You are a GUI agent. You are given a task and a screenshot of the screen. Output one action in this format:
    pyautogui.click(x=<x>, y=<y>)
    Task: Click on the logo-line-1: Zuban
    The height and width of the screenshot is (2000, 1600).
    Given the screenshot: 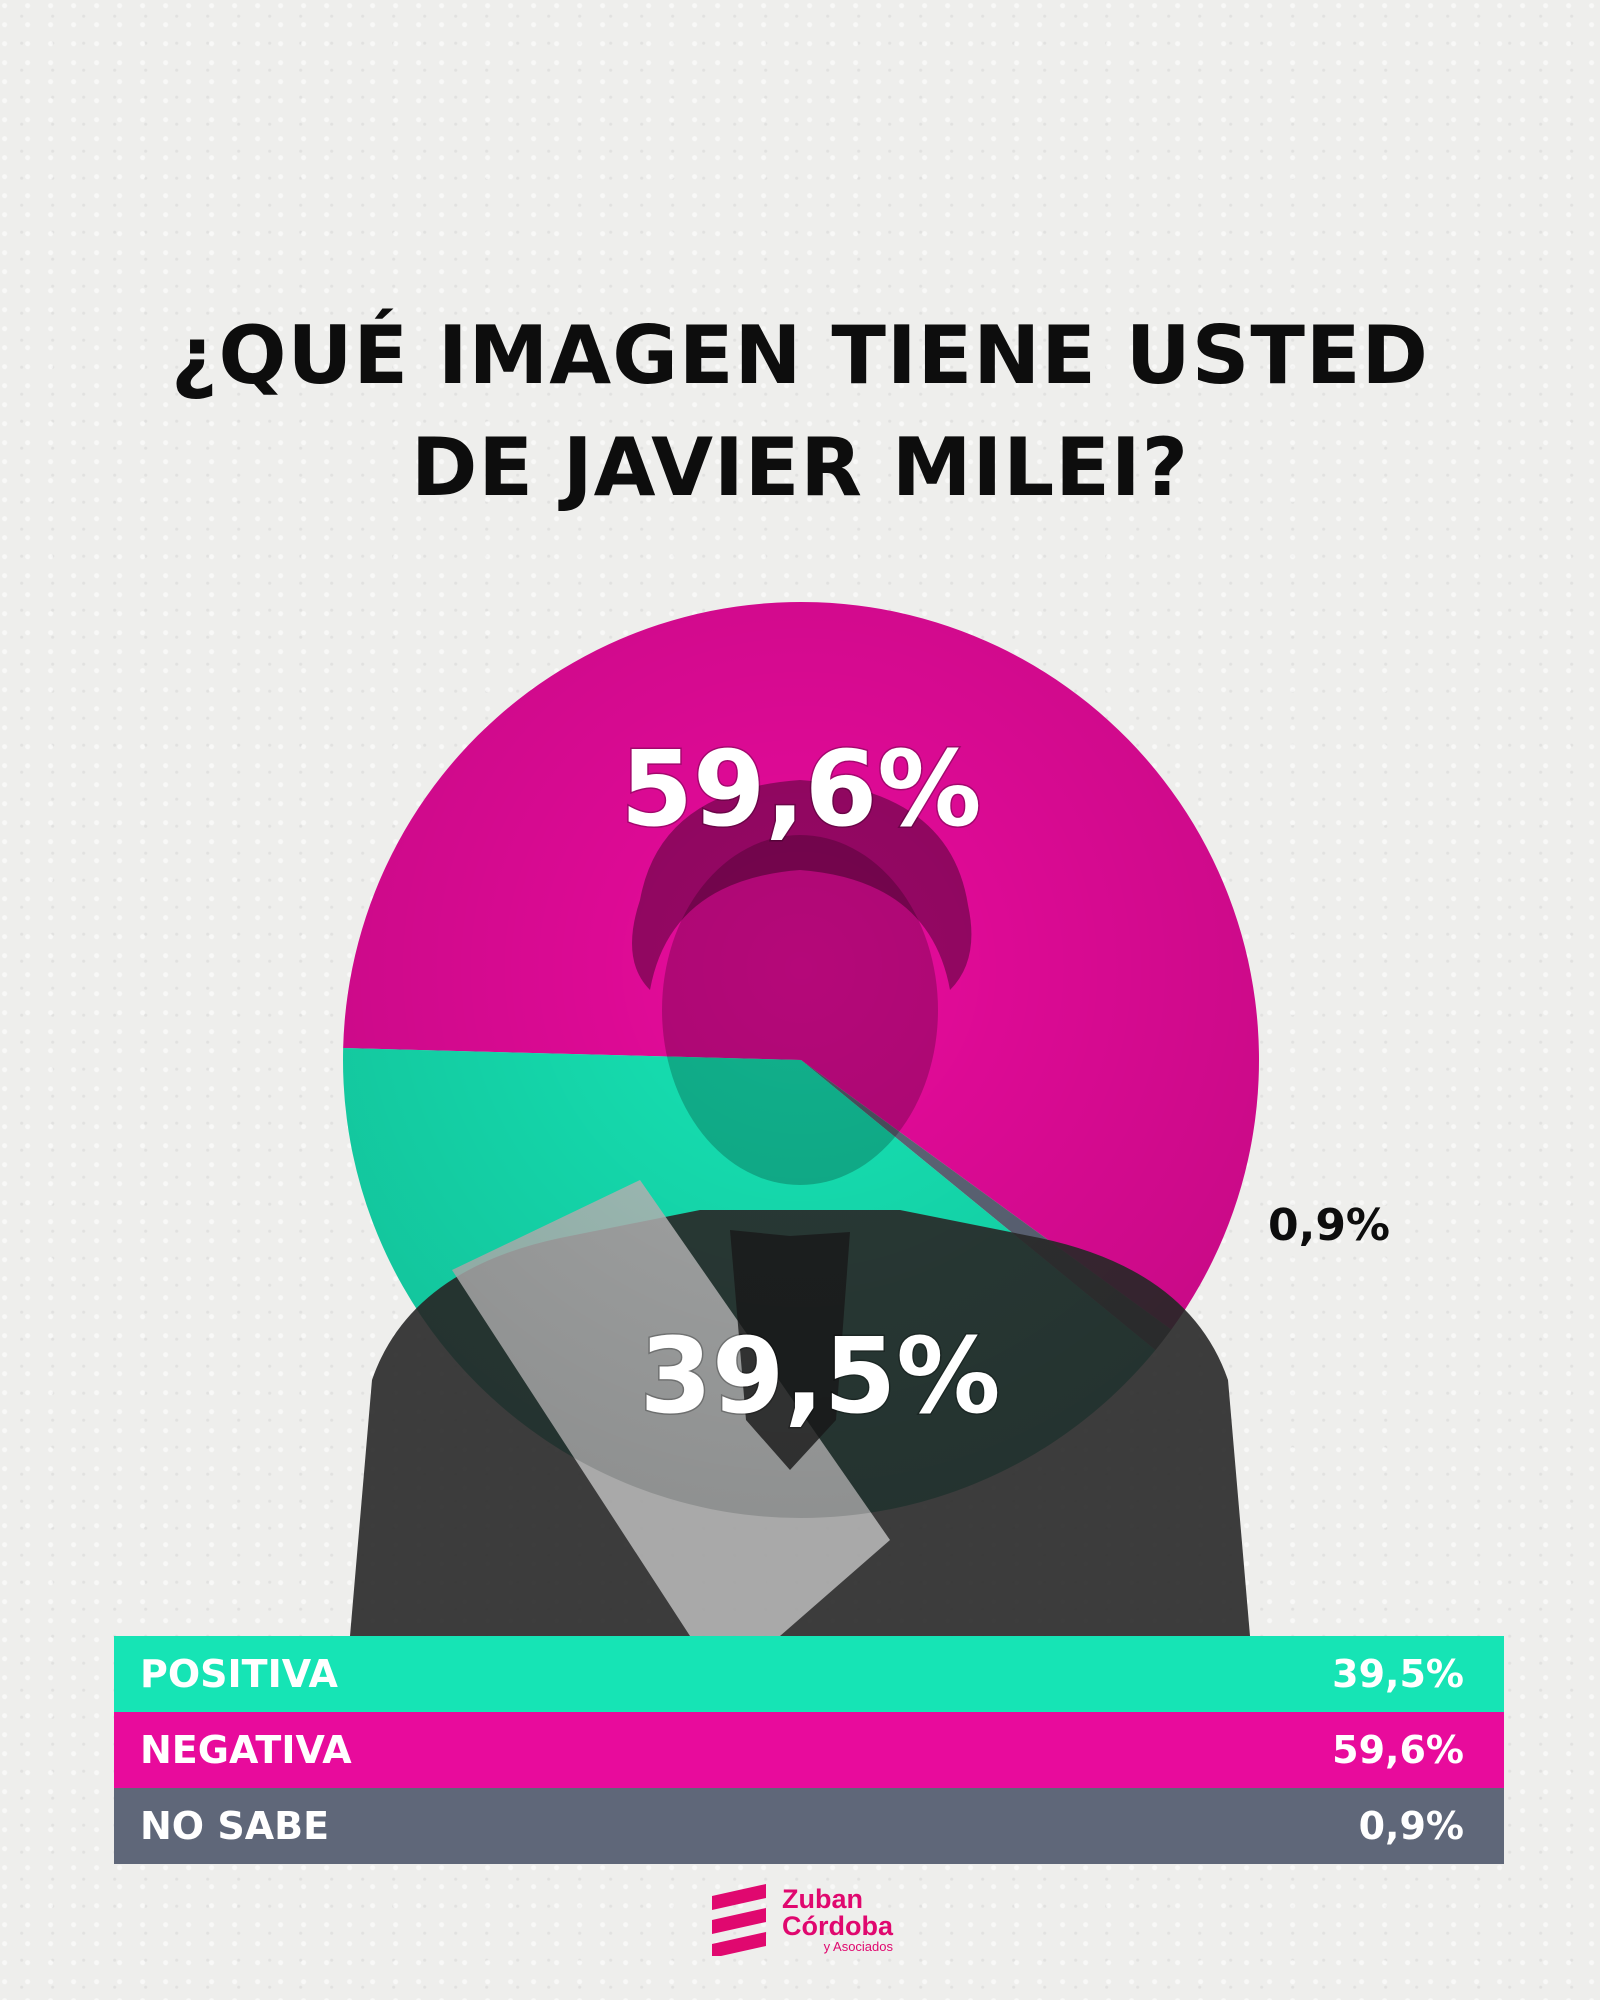 What is the action you would take?
    pyautogui.click(x=822, y=1898)
    